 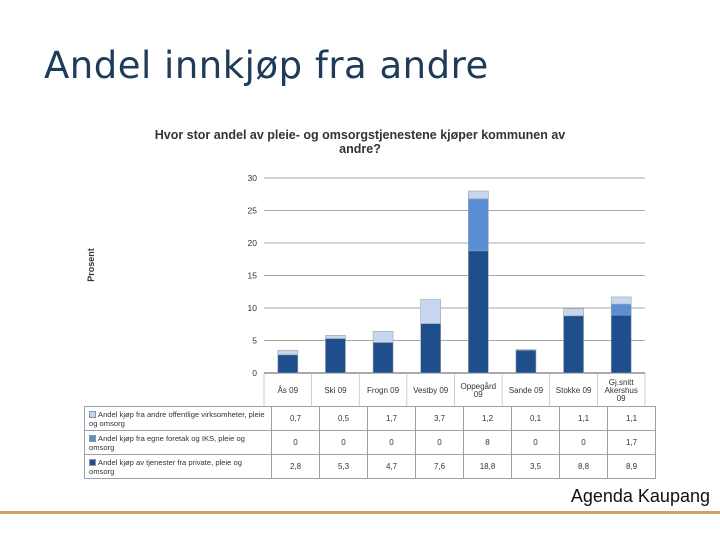 What do you see at coordinates (254, 341) in the screenshot?
I see `y-tick-label: 5` at bounding box center [254, 341].